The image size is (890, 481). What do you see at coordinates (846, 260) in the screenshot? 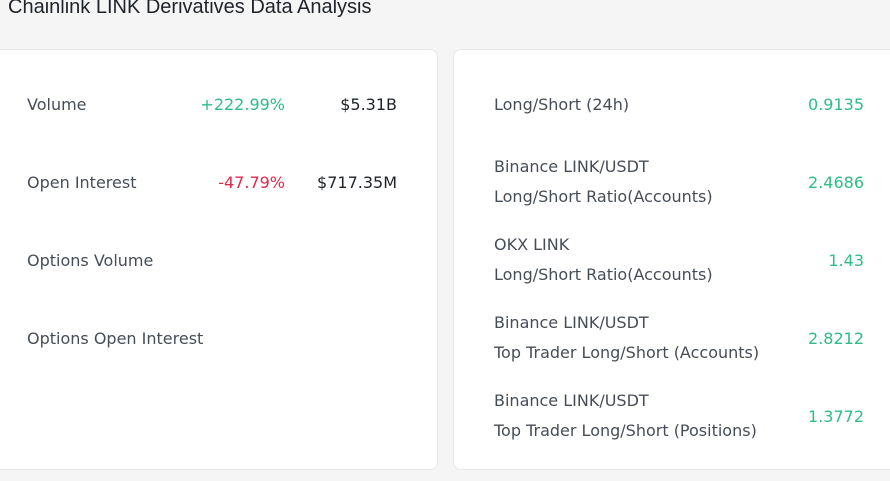
I see `ratio-value: 1.43` at bounding box center [846, 260].